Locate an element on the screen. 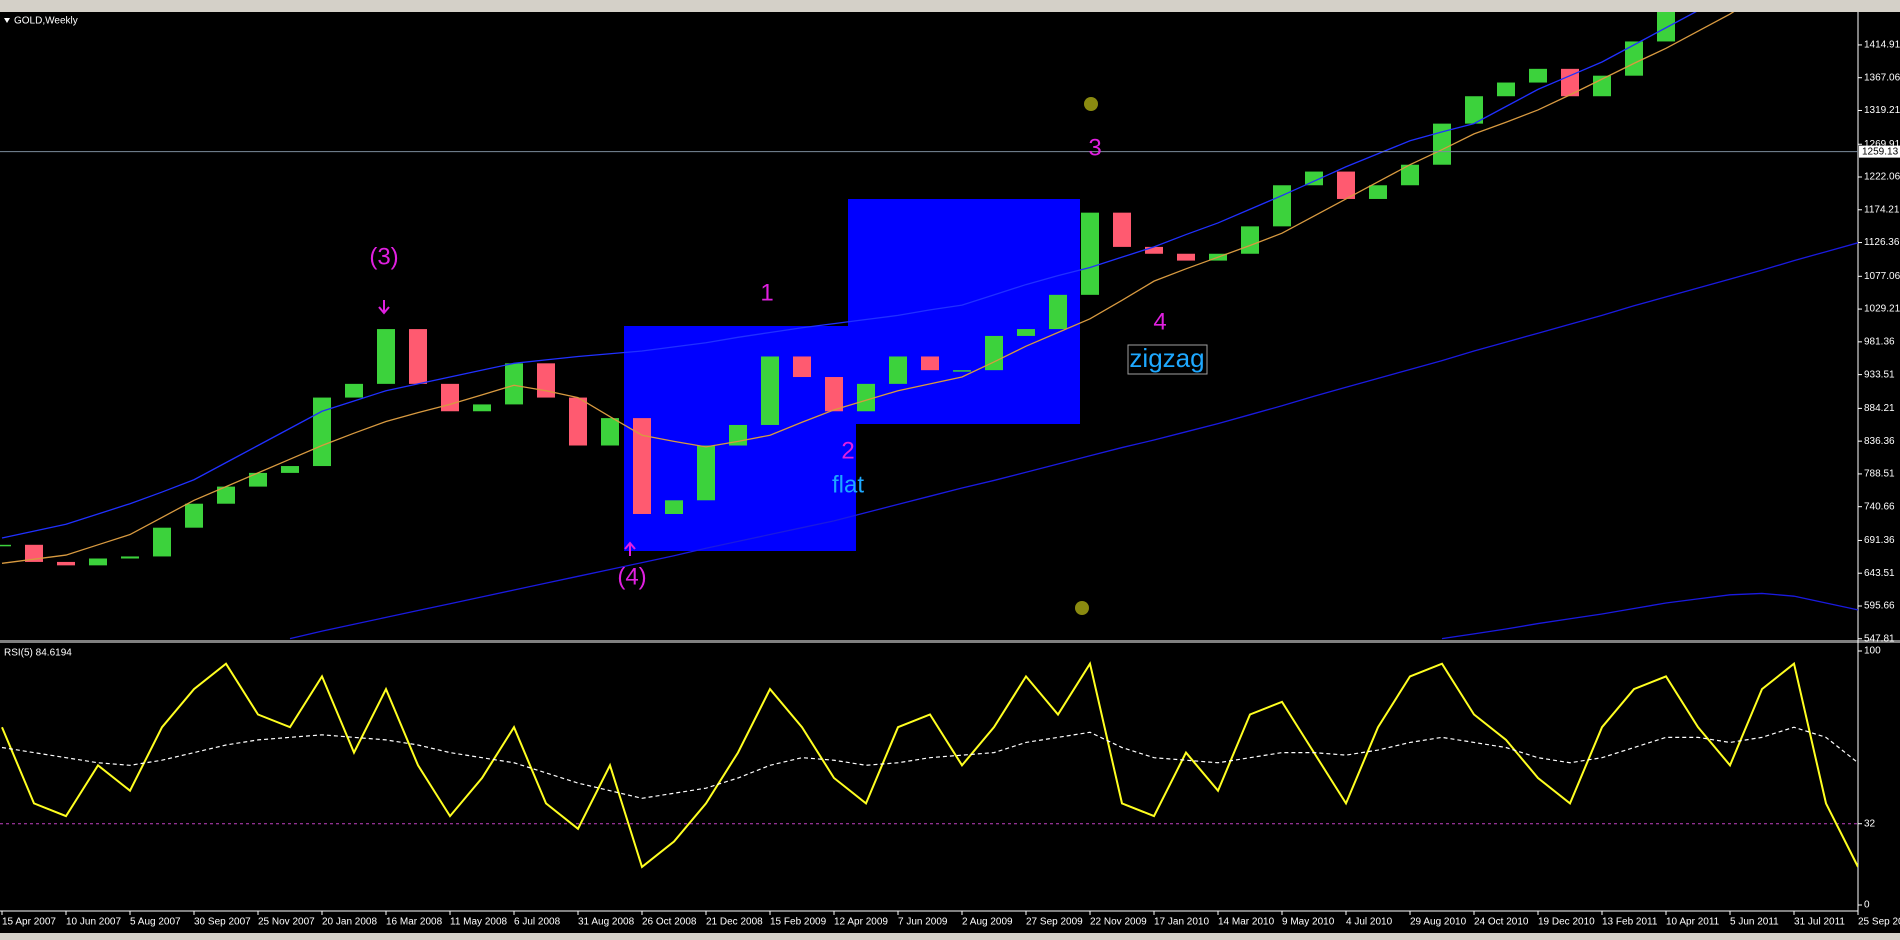  last-price-box is located at coordinates (1879, 151).